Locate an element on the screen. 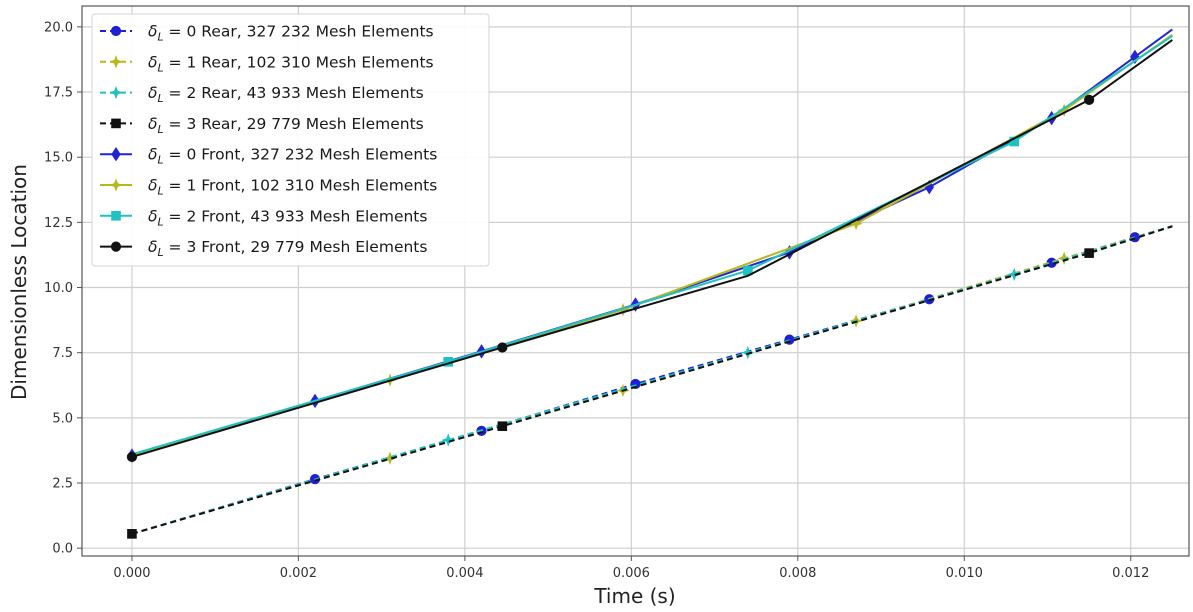 The height and width of the screenshot is (612, 1193). y-tick-label: 20.0 is located at coordinates (58, 27).